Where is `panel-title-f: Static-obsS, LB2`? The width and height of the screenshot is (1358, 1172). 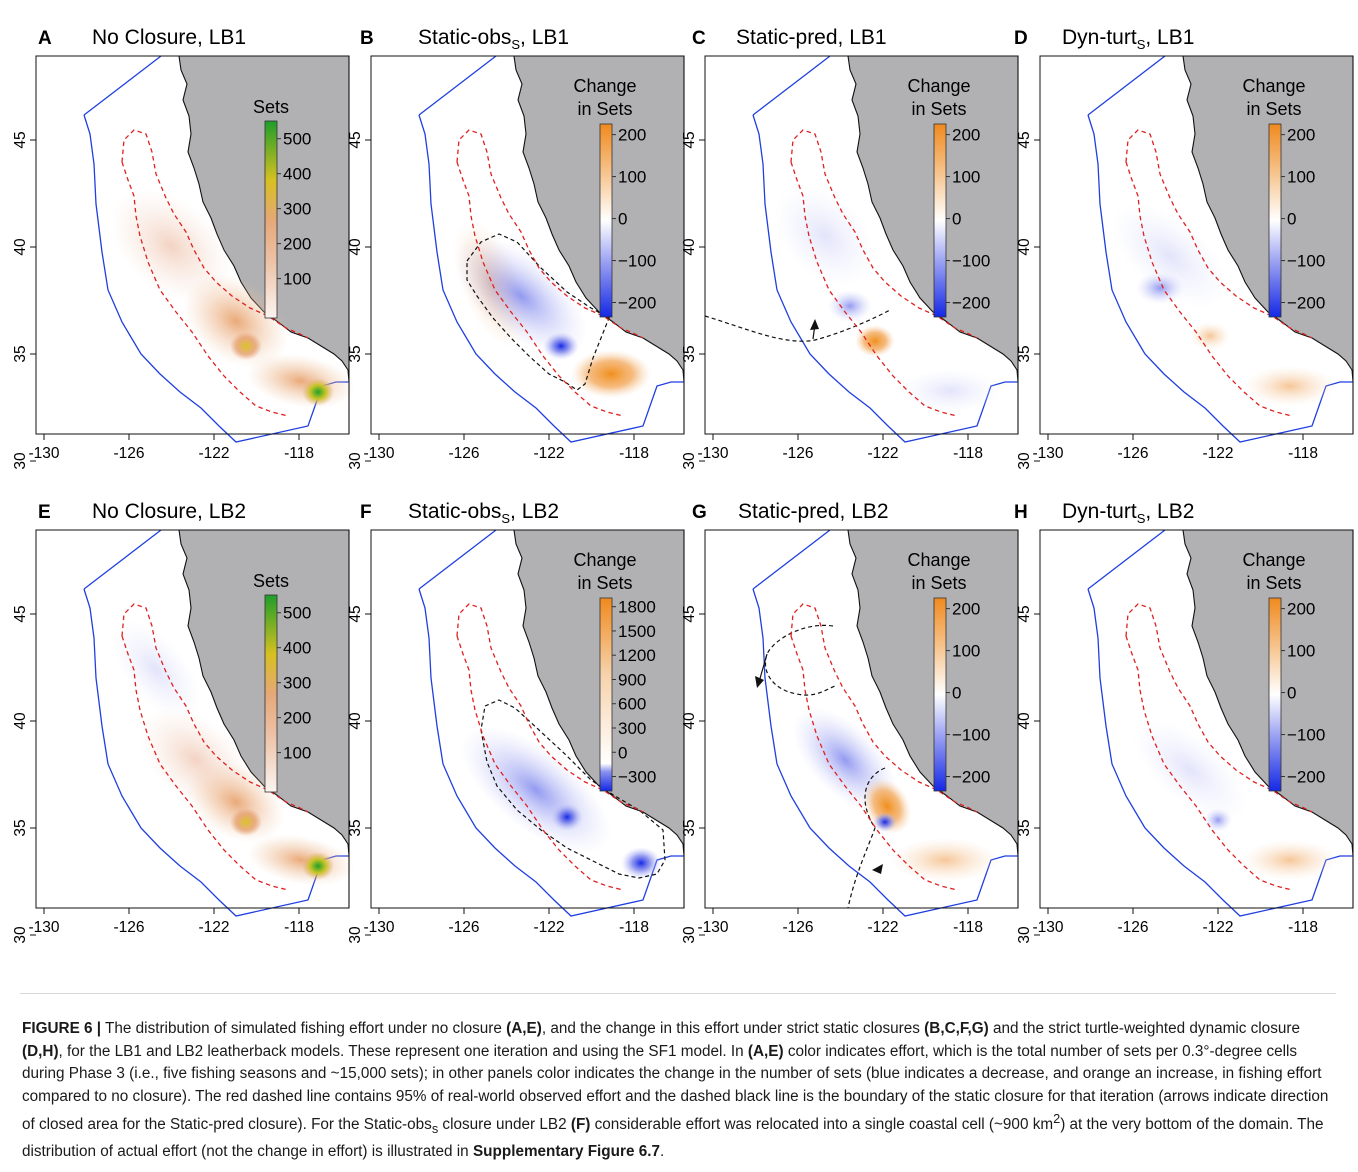 panel-title-f: Static-obsS, LB2 is located at coordinates (483, 513).